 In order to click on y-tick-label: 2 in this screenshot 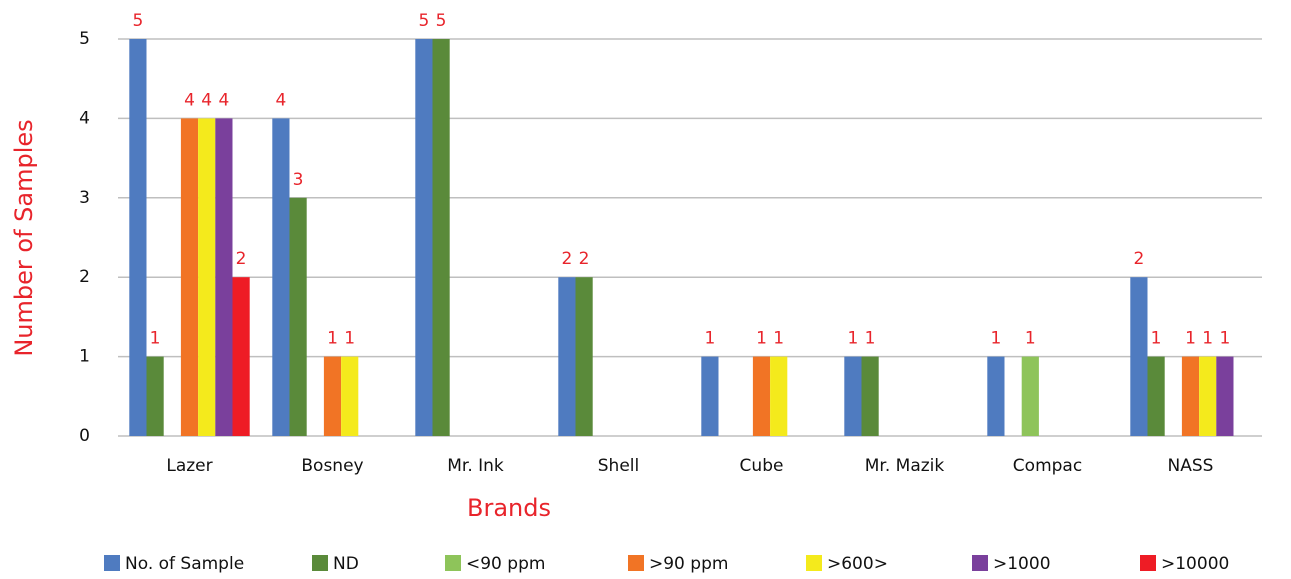, I will do `click(84, 277)`.